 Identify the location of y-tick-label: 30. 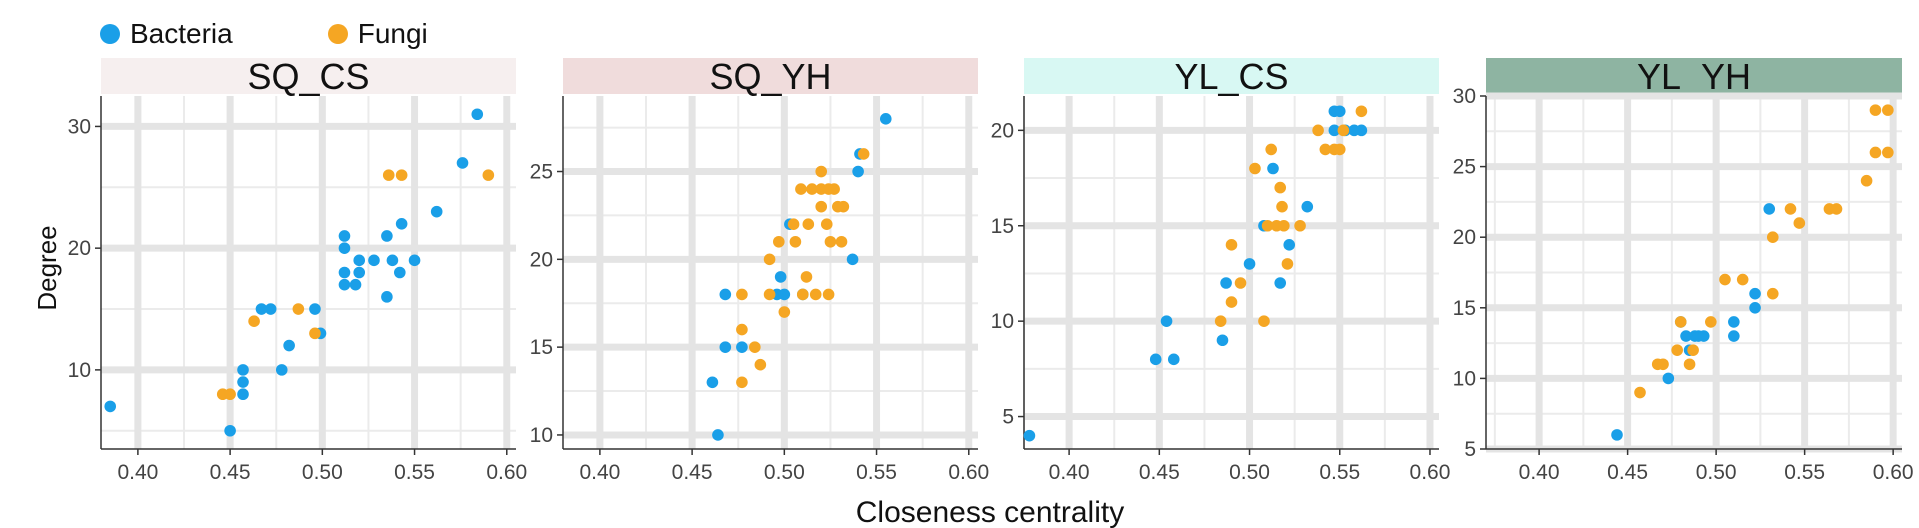
(1464, 96).